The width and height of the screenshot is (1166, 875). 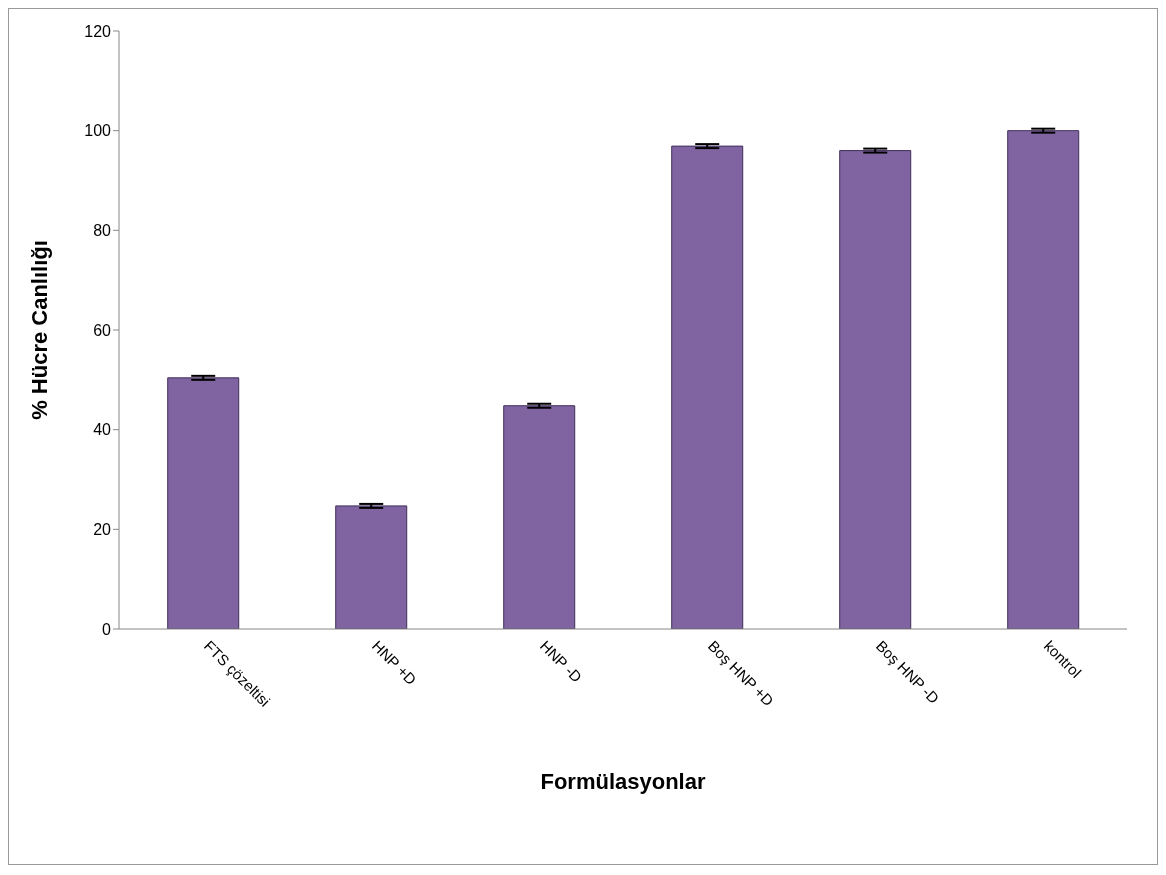 I want to click on y-tick-label: 40, so click(x=102, y=430).